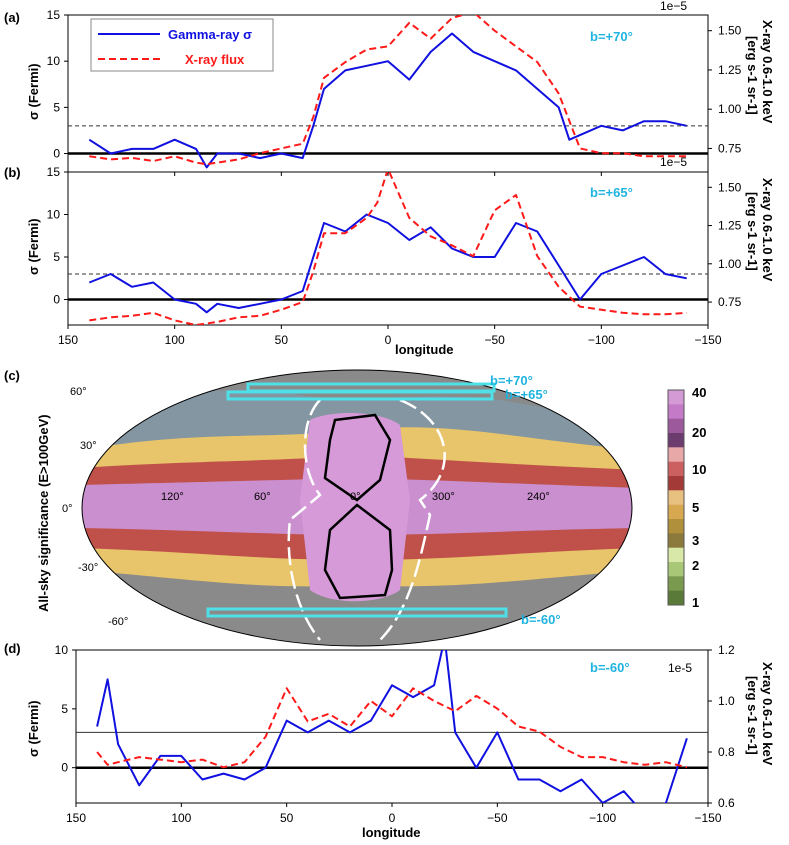 This screenshot has height=845, width=789. I want to click on sigma-tick-label: 15, so click(54, 15).